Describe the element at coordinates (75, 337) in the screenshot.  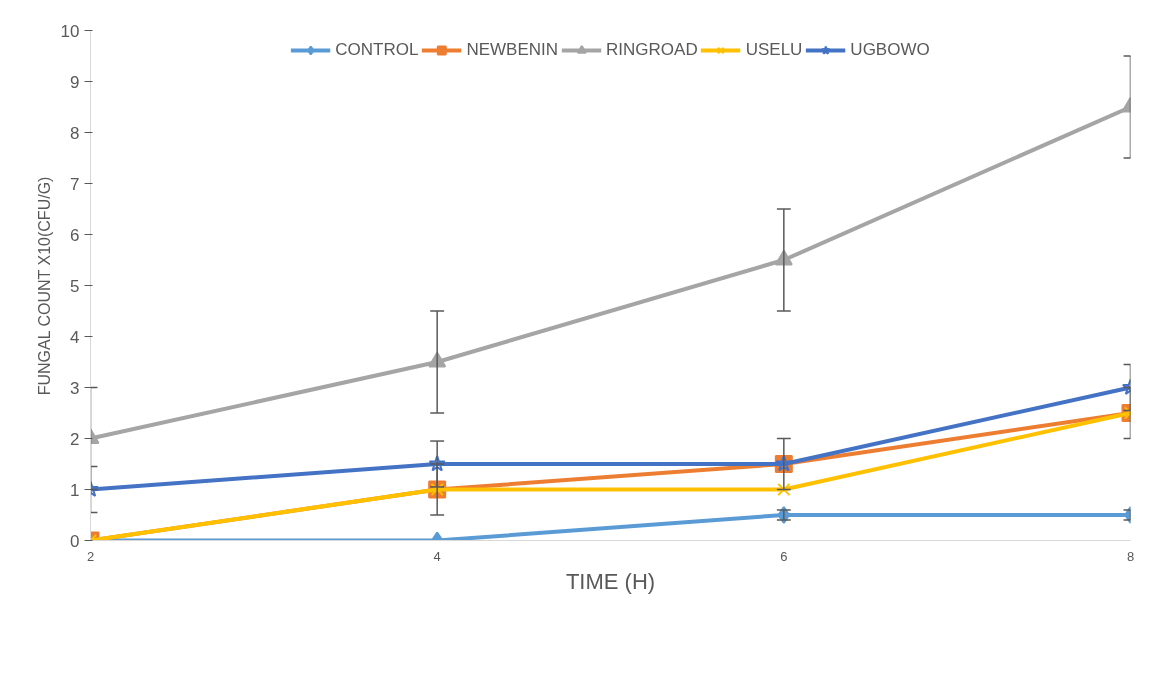
I see `y-tick-label: 4` at that location.